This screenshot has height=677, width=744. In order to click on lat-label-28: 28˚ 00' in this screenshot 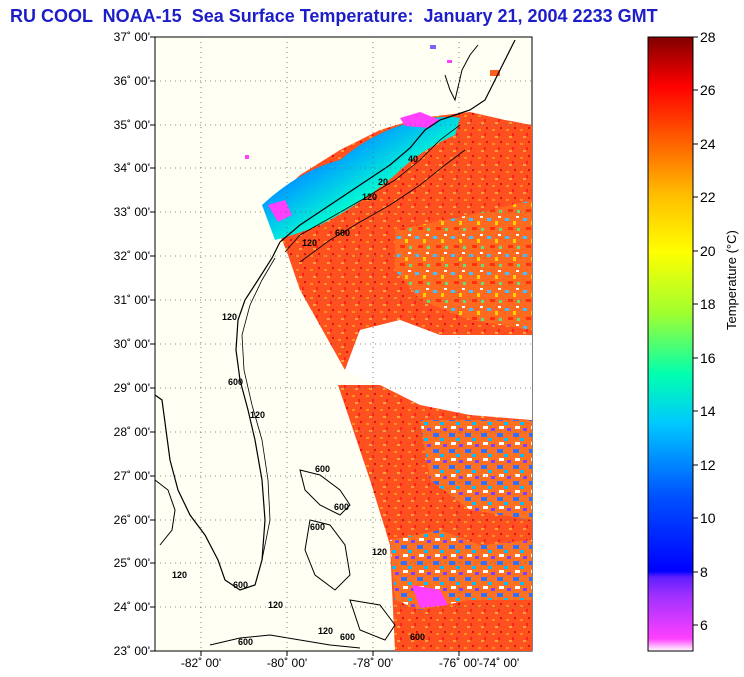, I will do `click(131, 432)`.